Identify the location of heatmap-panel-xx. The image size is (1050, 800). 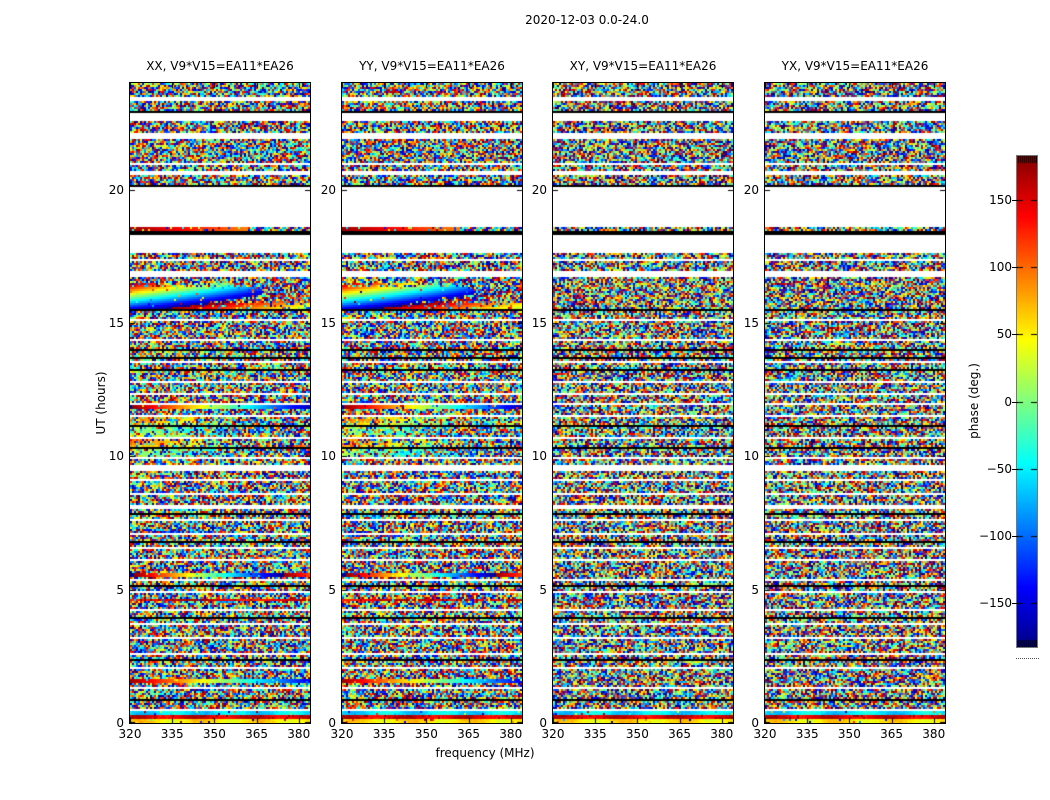
(220, 403).